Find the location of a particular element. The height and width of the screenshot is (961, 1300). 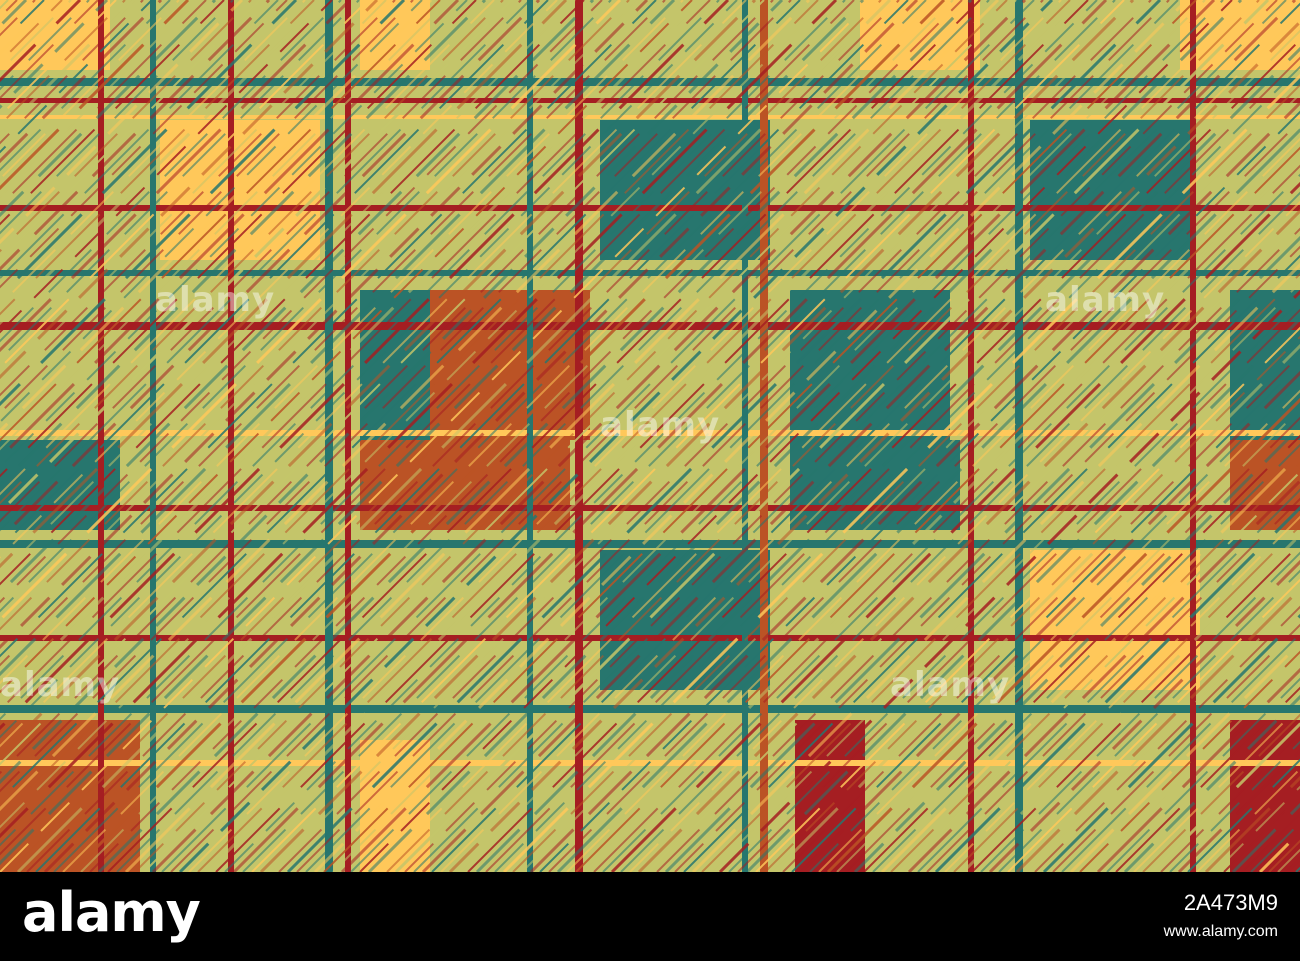

footer-bar: alamy 2A473M9 www.alamy.com is located at coordinates (650, 916).